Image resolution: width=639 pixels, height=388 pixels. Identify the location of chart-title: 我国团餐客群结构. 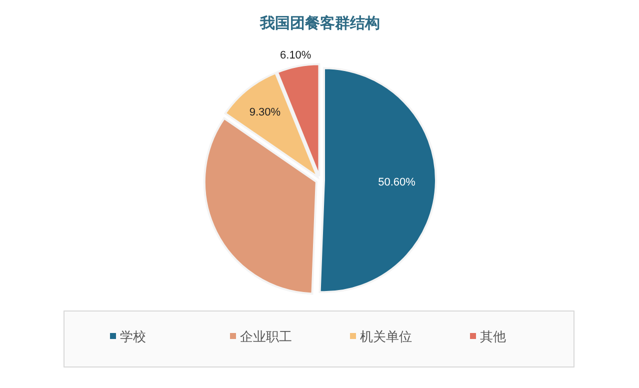
(319, 23).